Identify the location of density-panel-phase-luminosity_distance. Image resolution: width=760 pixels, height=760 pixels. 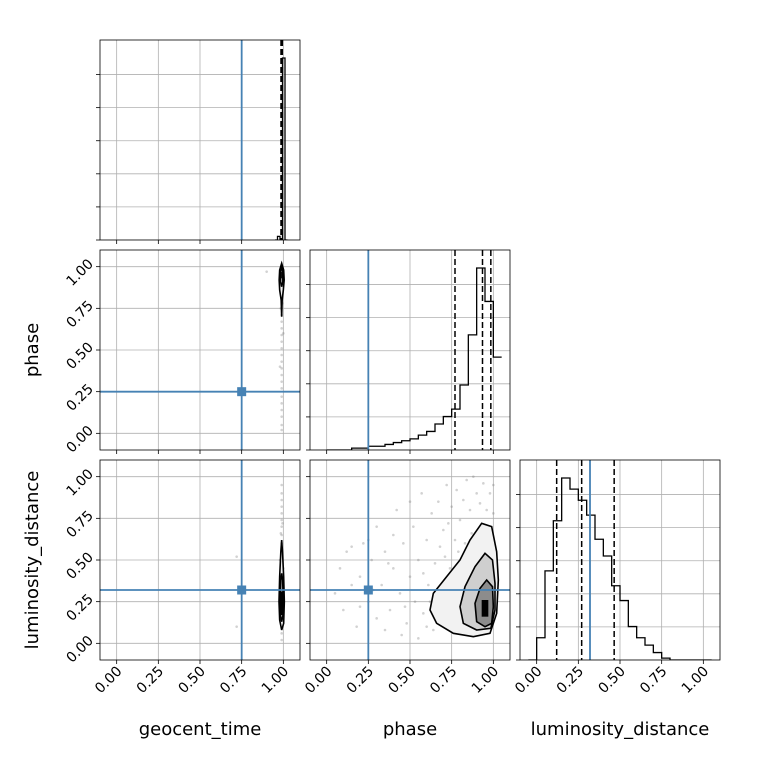
(410, 560).